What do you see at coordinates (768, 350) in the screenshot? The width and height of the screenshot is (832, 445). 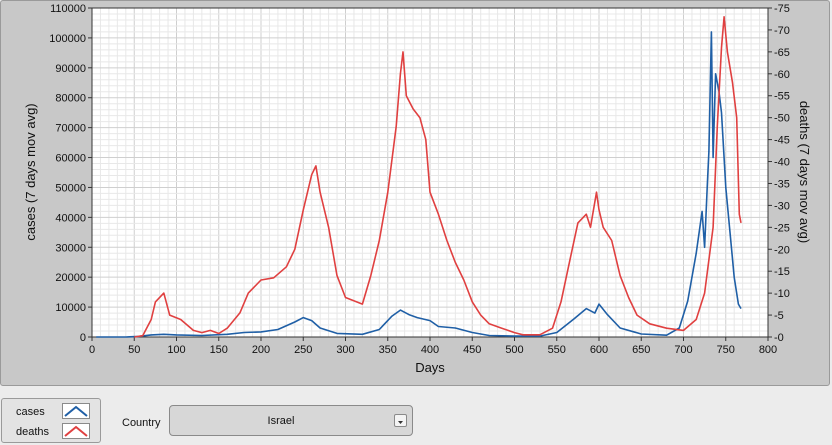 I see `x-tick-label: 800` at bounding box center [768, 350].